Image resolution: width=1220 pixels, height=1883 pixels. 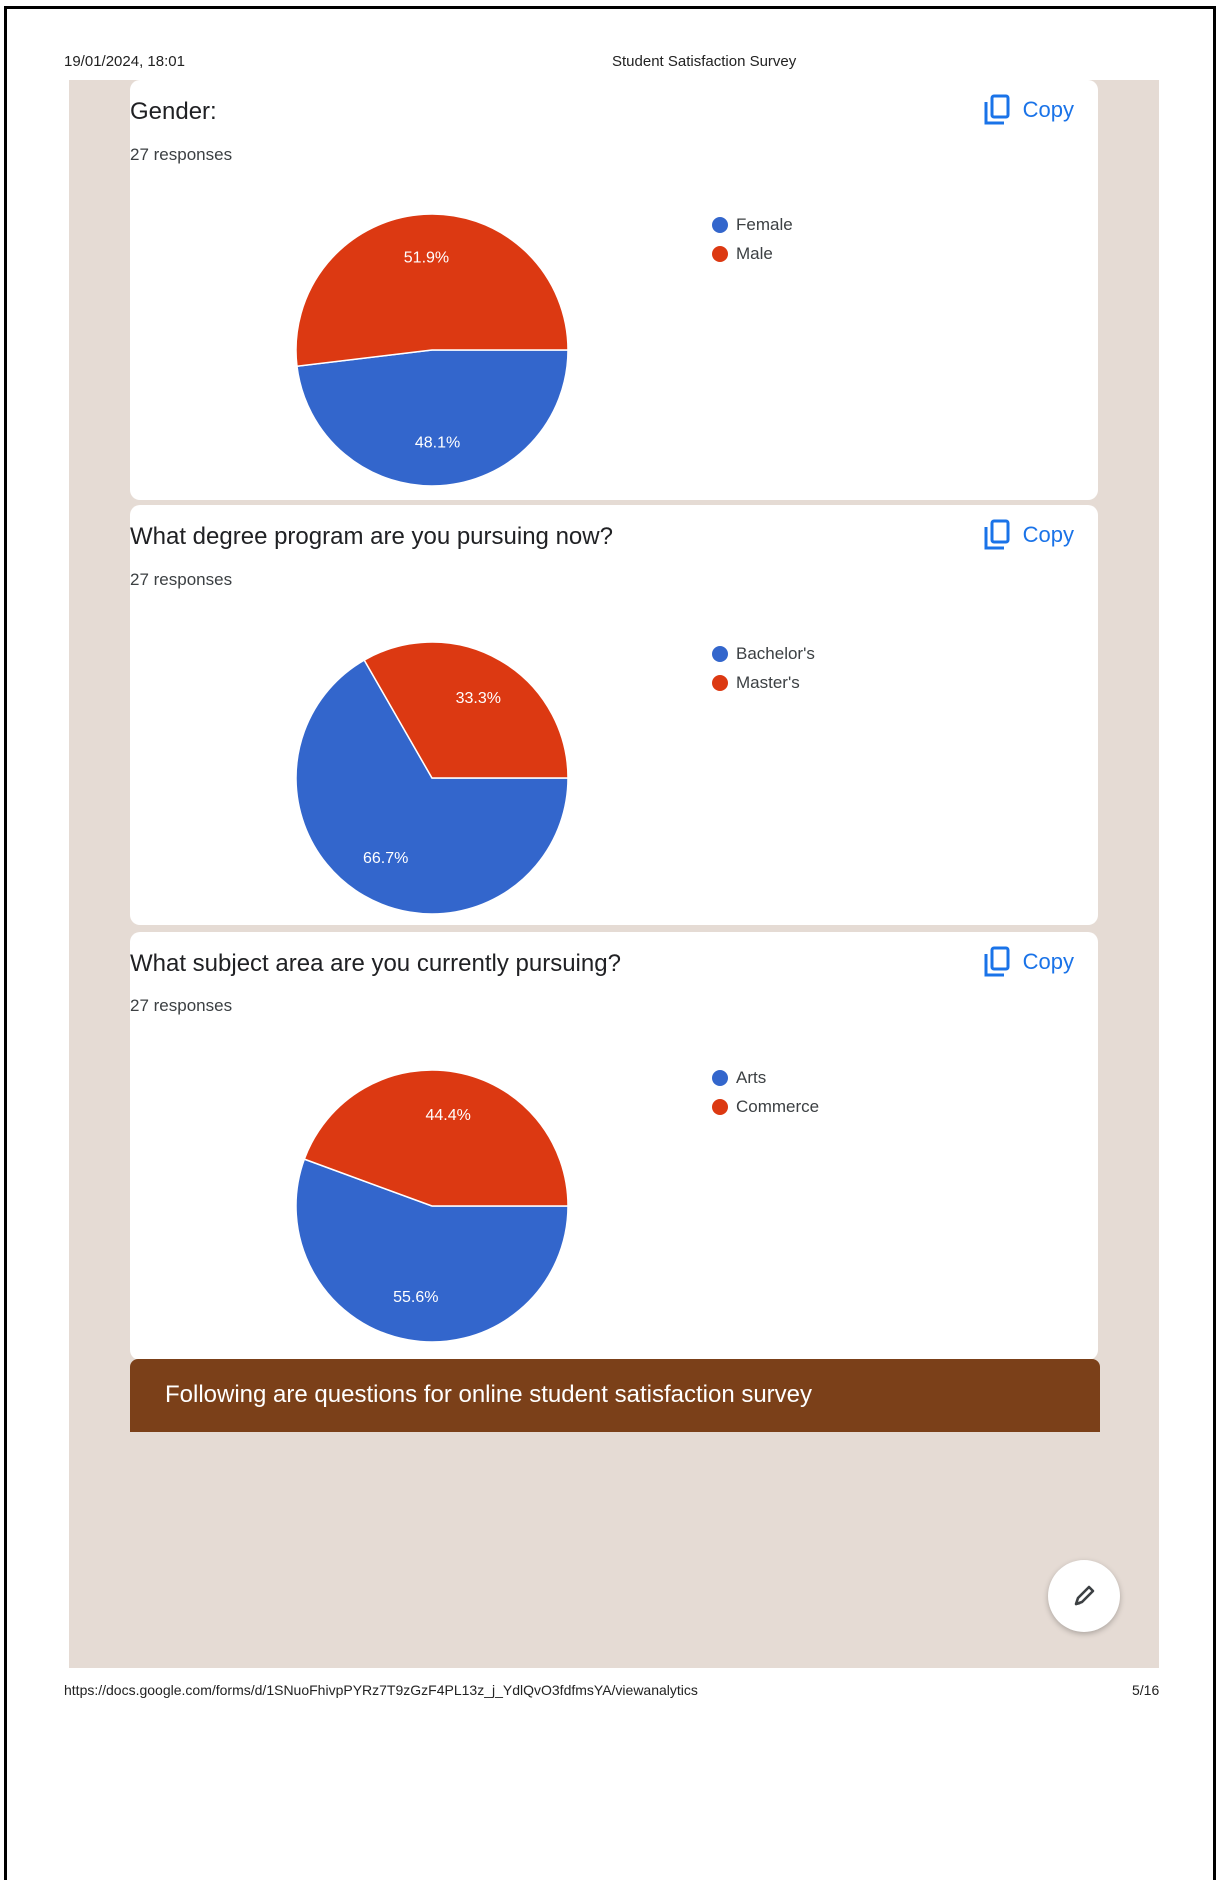 I want to click on chart-legend: Female Male, so click(x=752, y=239).